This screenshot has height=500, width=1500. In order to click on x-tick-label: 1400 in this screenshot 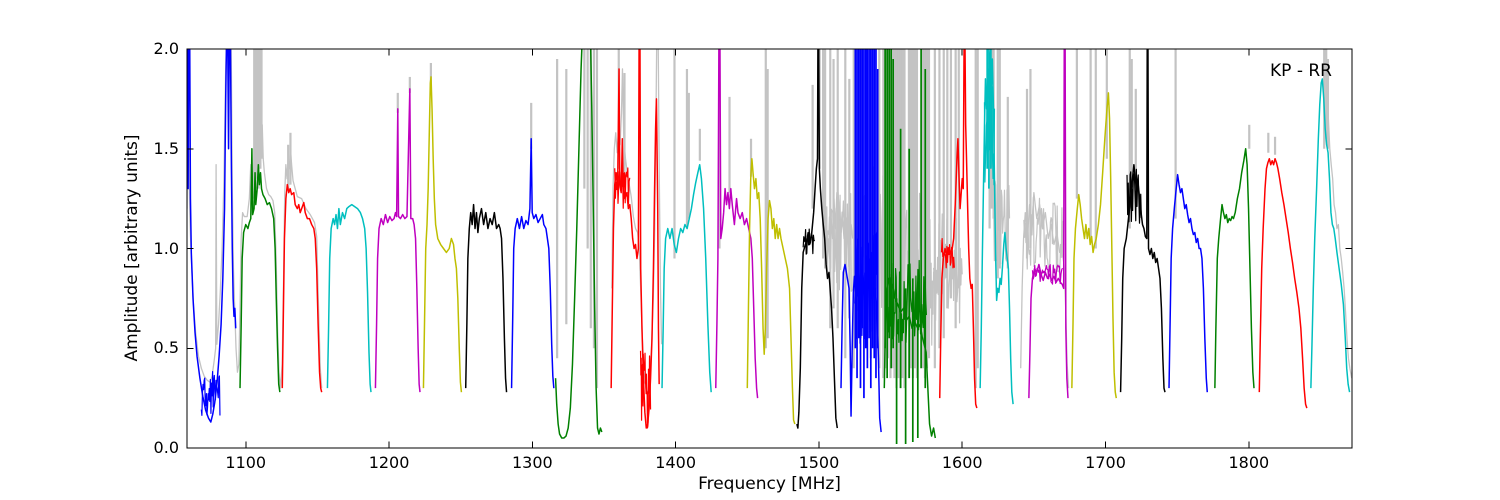, I will do `click(675, 462)`.